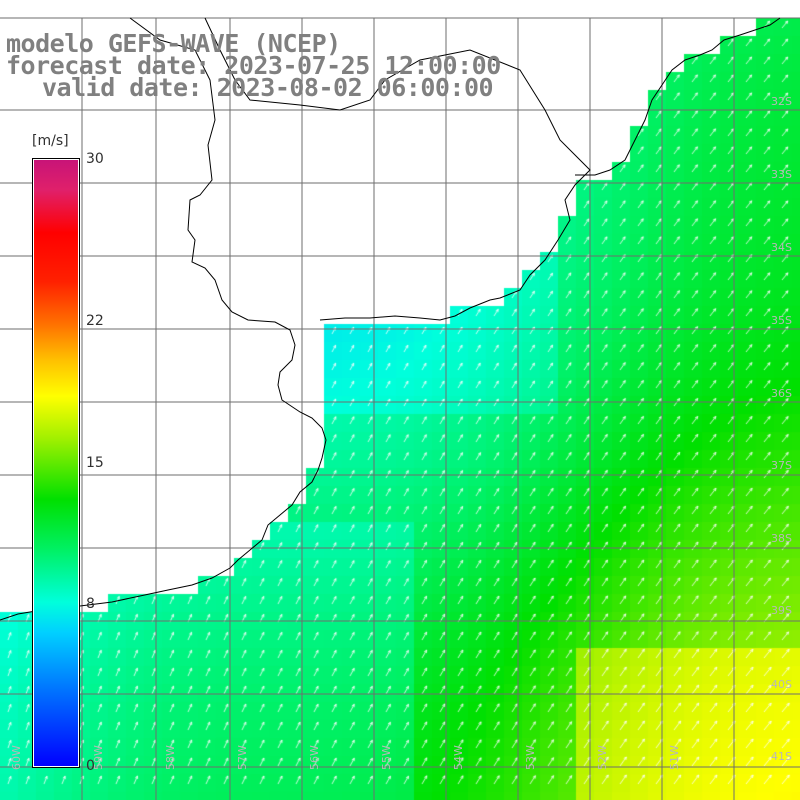  I want to click on longitude-label: 52W, so click(602, 757).